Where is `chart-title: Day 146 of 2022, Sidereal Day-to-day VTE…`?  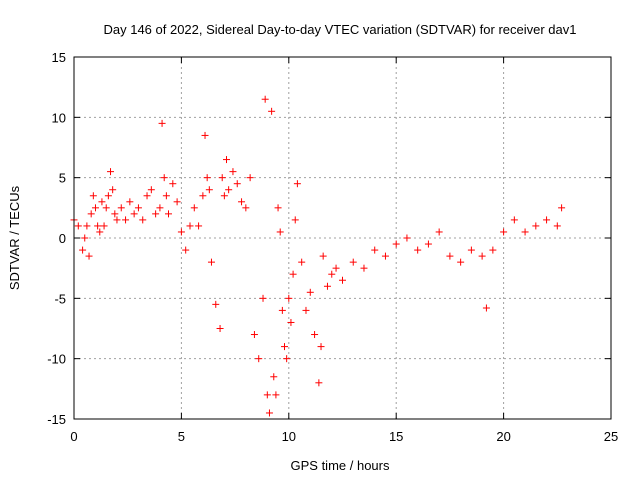 chart-title: Day 146 of 2022, Sidereal Day-to-day VTE… is located at coordinates (339, 29).